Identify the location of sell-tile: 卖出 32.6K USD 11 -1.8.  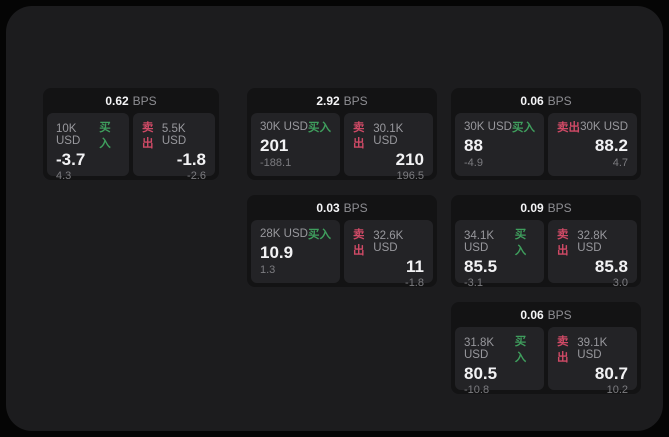
(388, 254).